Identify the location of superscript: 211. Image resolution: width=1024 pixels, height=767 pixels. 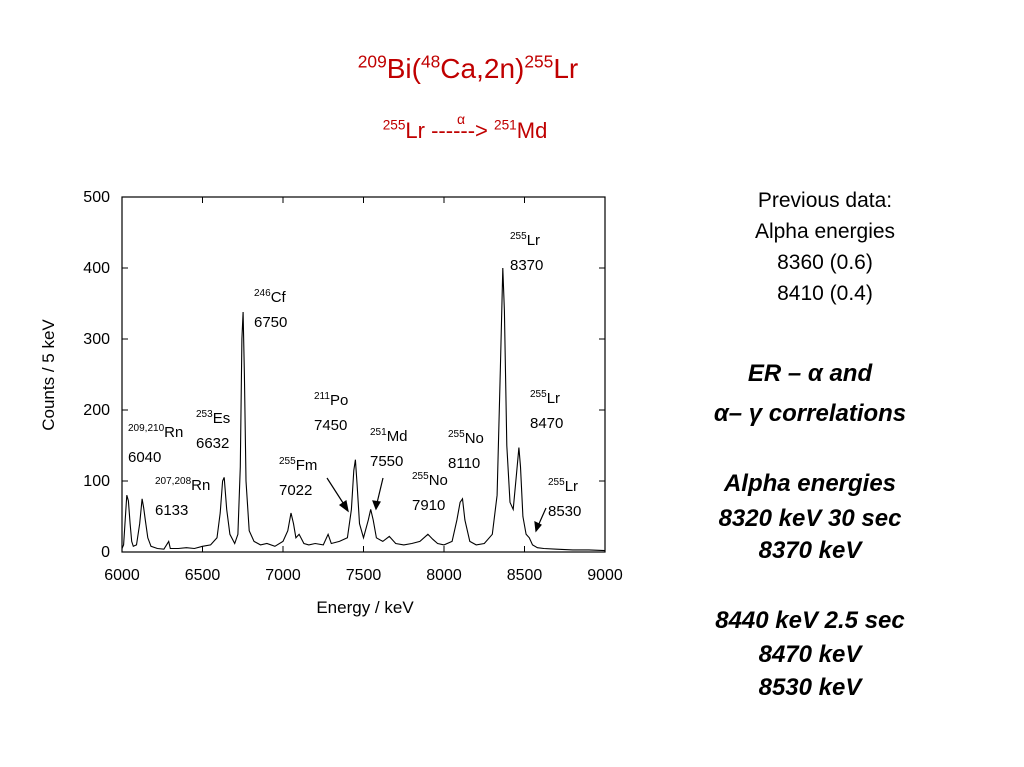
(322, 396).